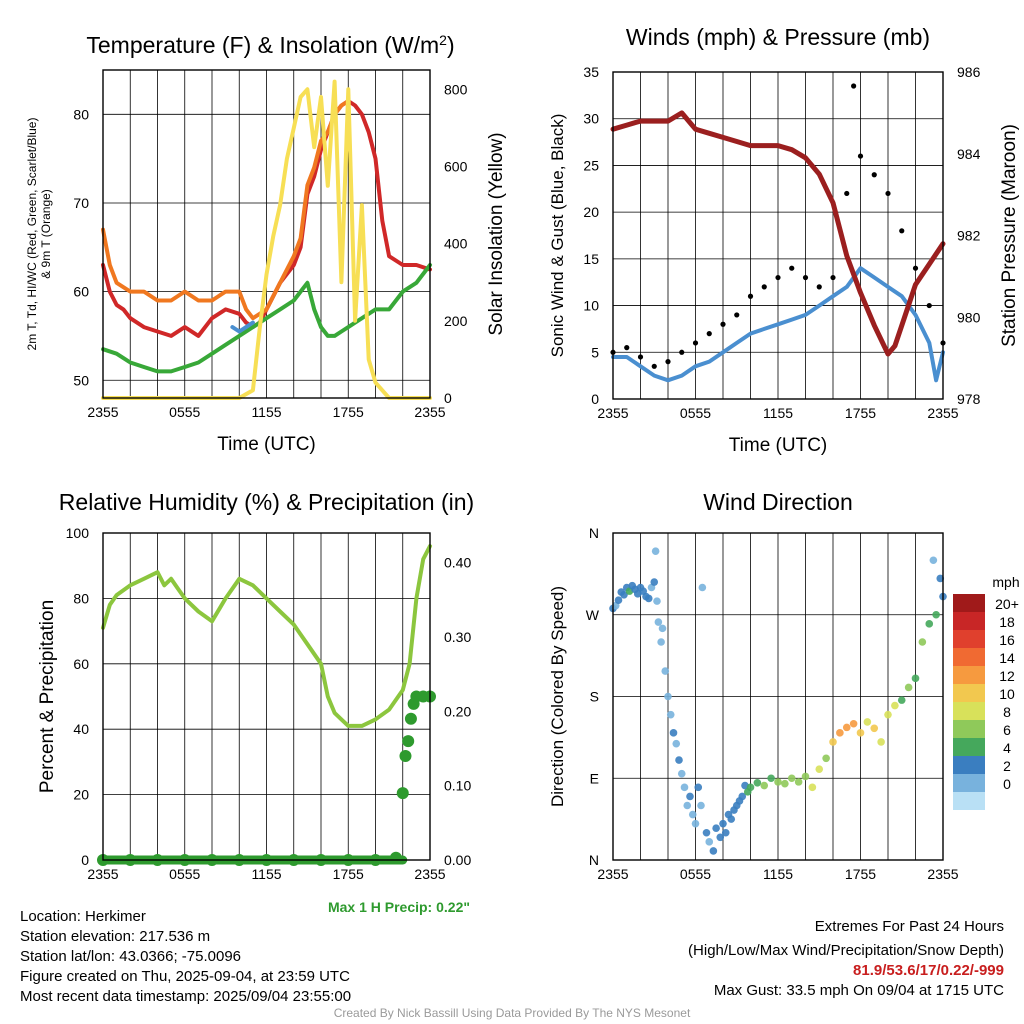 This screenshot has width=1024, height=1024. Describe the element at coordinates (81, 729) in the screenshot. I see `y-tick-label: 40` at that location.